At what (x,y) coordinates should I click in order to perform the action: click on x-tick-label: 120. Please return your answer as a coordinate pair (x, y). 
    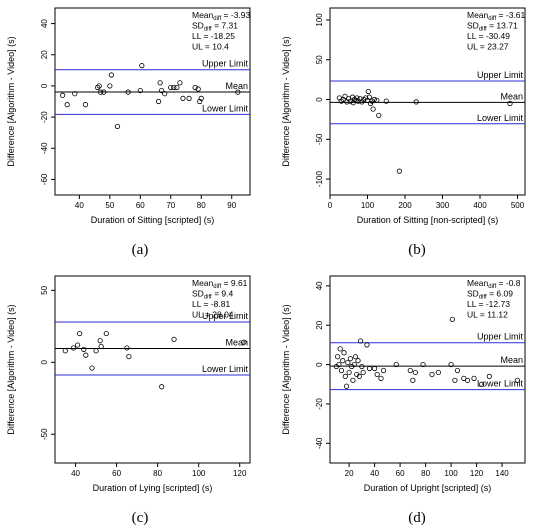
    Looking at the image, I should click on (240, 473).